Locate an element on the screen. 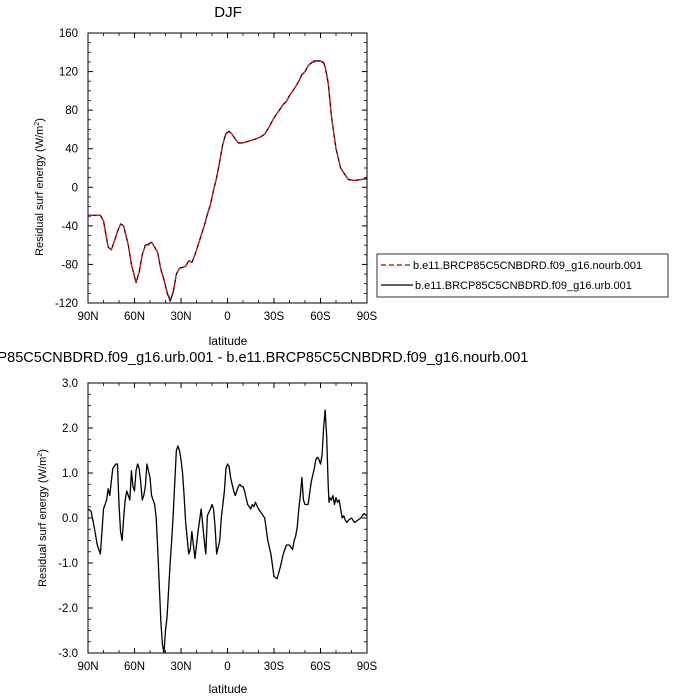 This screenshot has width=700, height=700. x-tick-label: 90N is located at coordinates (87, 317).